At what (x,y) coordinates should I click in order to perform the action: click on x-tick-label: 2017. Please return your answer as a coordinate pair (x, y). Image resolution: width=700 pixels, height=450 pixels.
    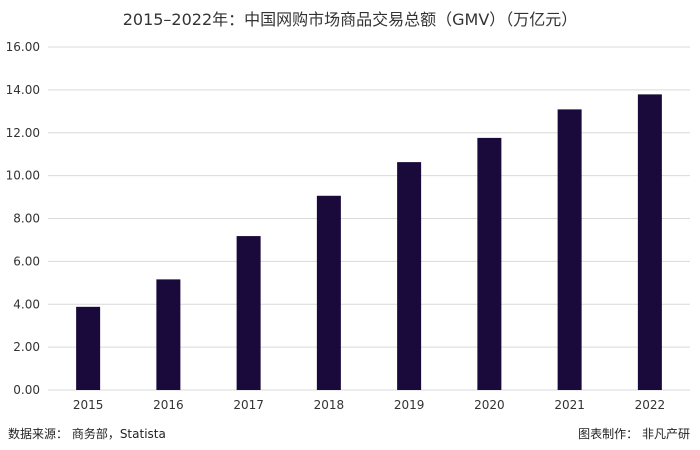
    Looking at the image, I should click on (248, 405).